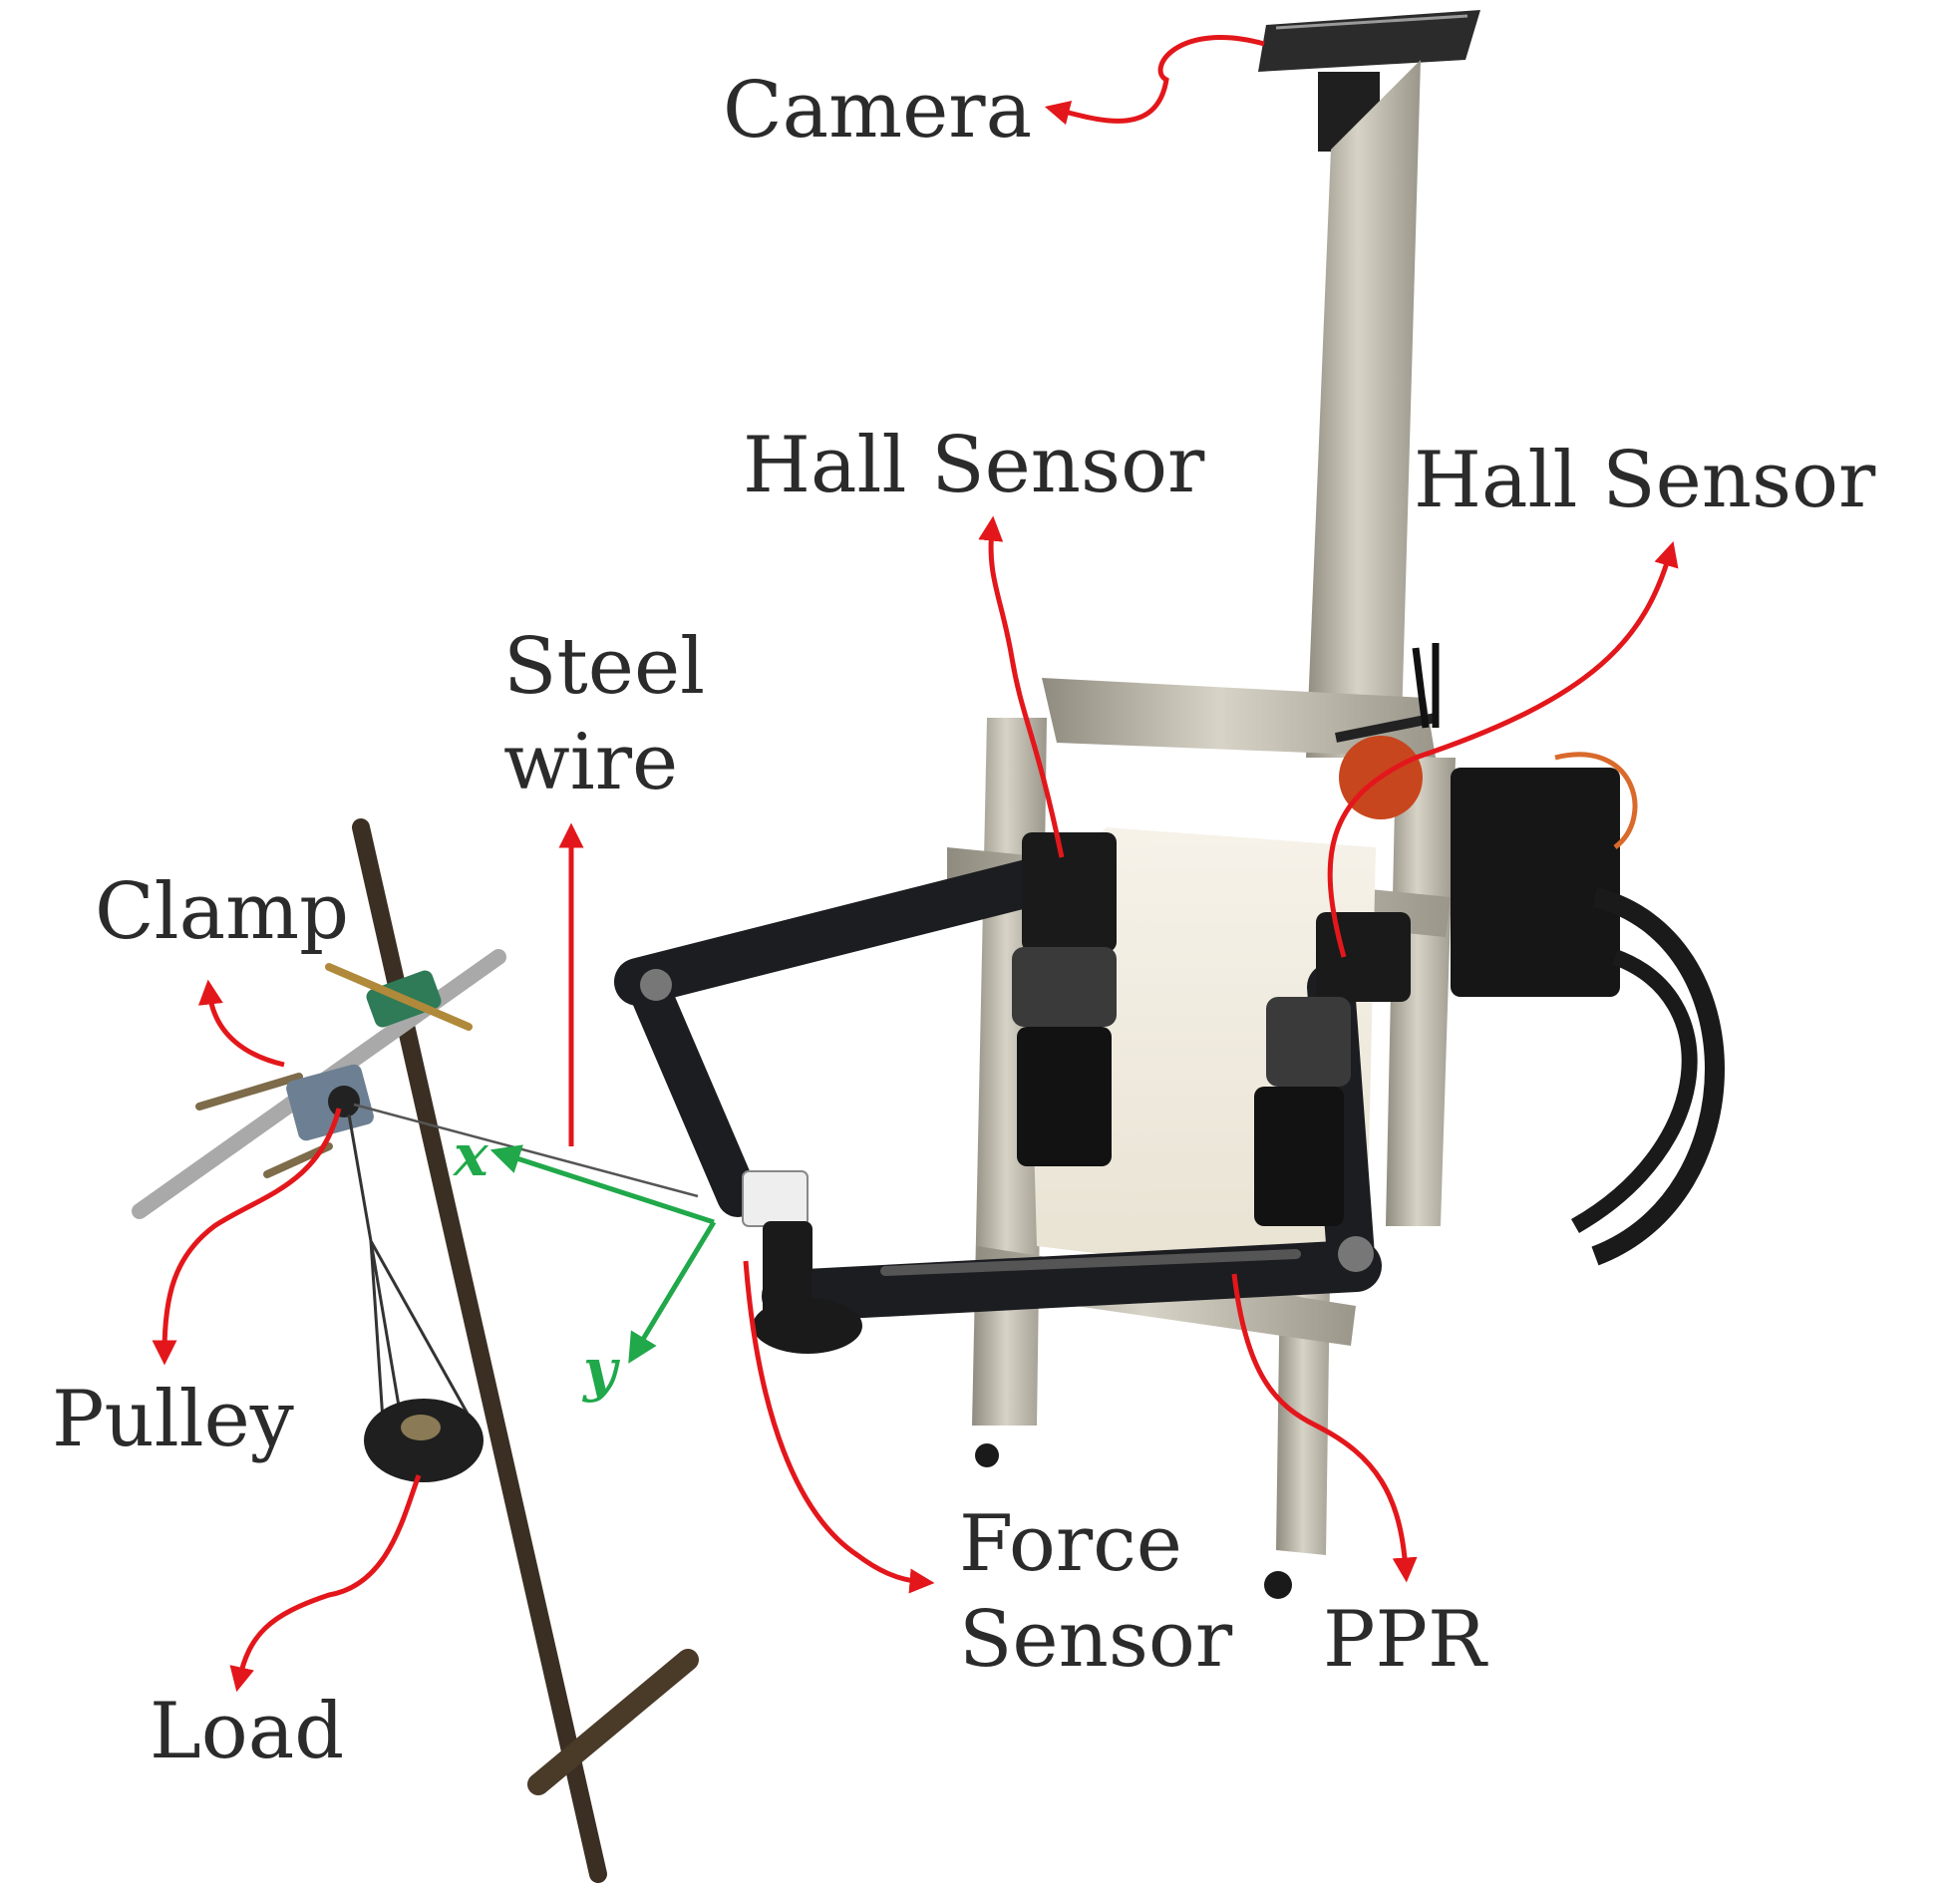 The width and height of the screenshot is (1949, 1904). What do you see at coordinates (1332, 1069) in the screenshot?
I see `motor-right` at bounding box center [1332, 1069].